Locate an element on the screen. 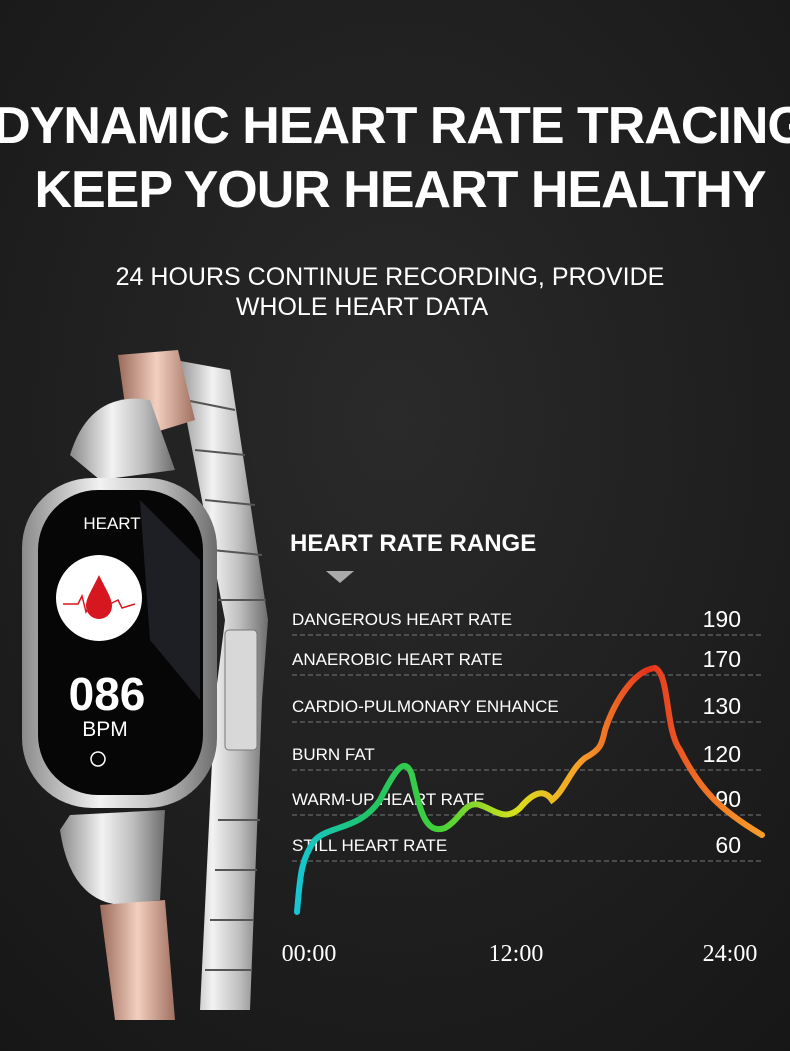  zone-name: BURN FAT is located at coordinates (333, 754).